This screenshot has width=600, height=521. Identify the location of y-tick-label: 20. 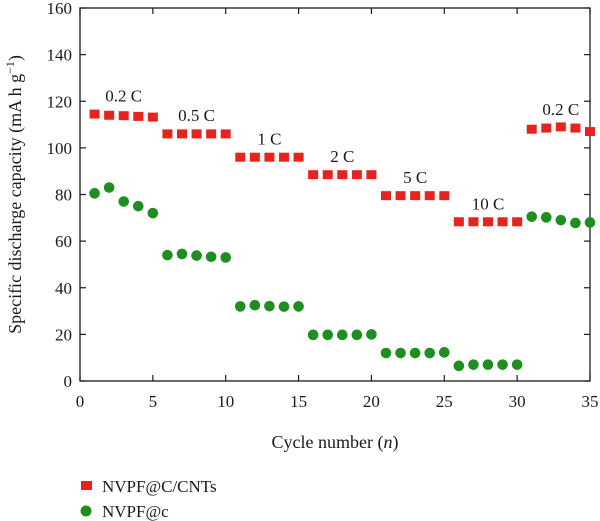
(63, 334).